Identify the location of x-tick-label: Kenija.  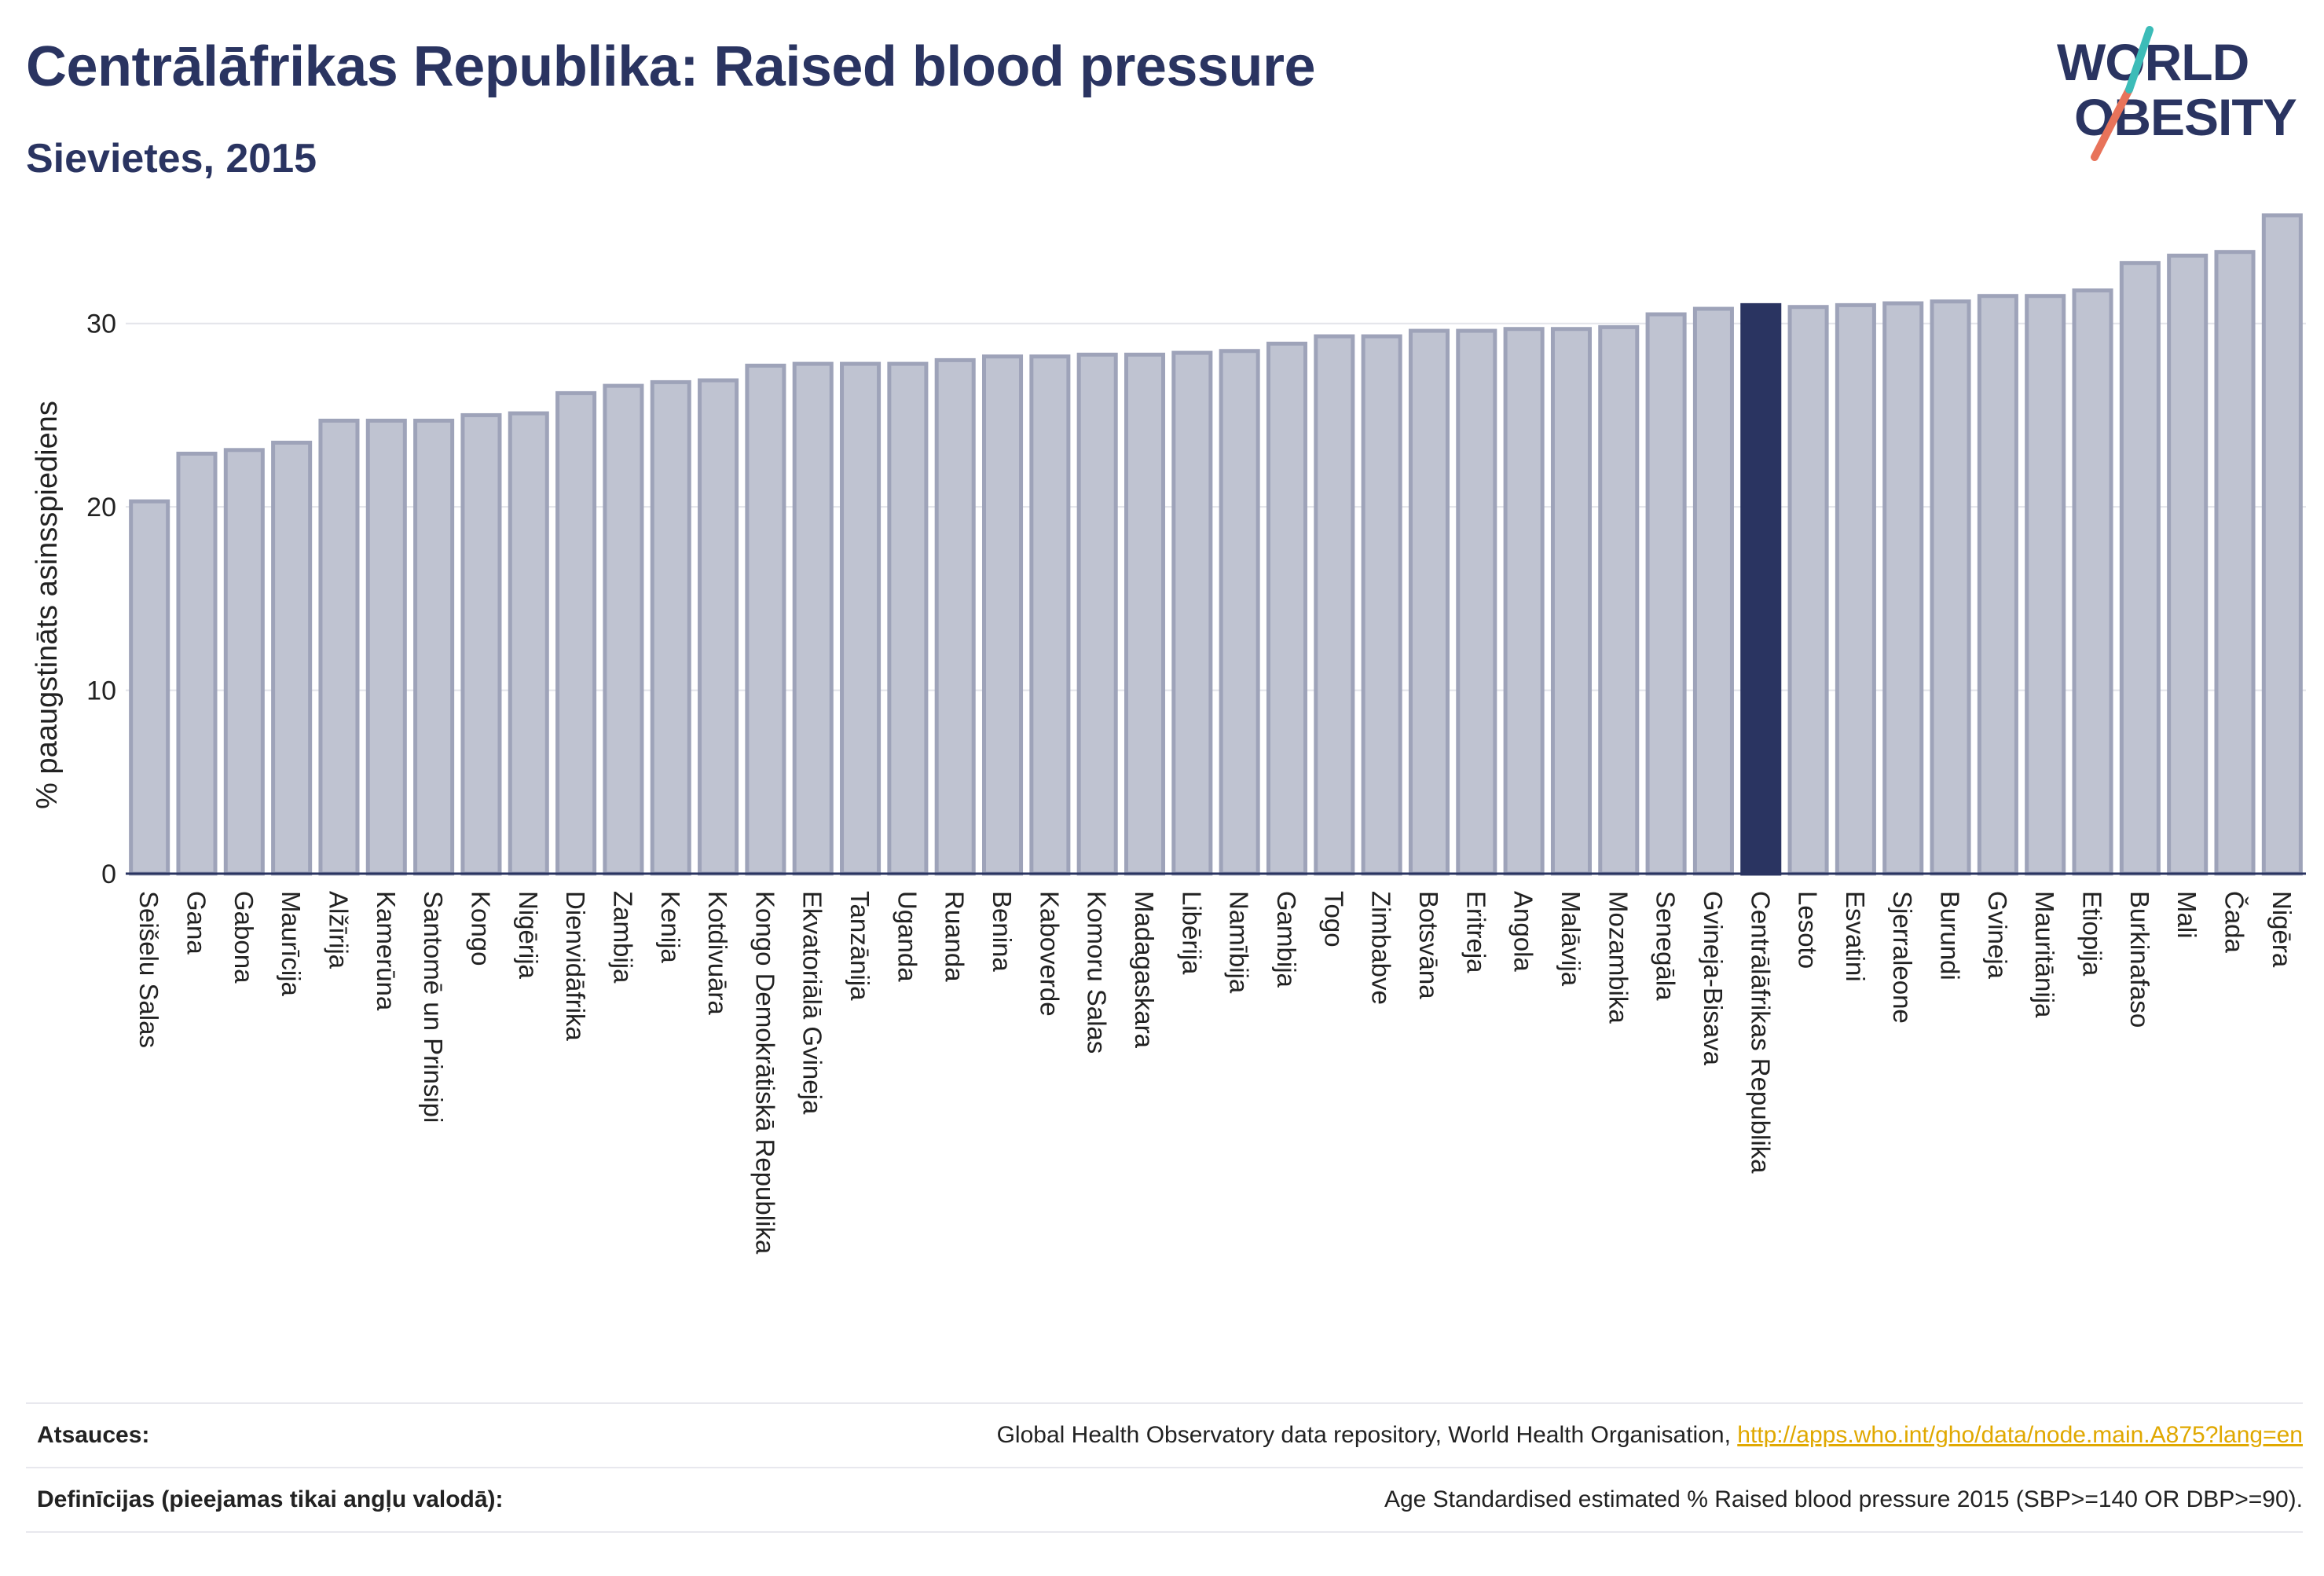
(670, 927).